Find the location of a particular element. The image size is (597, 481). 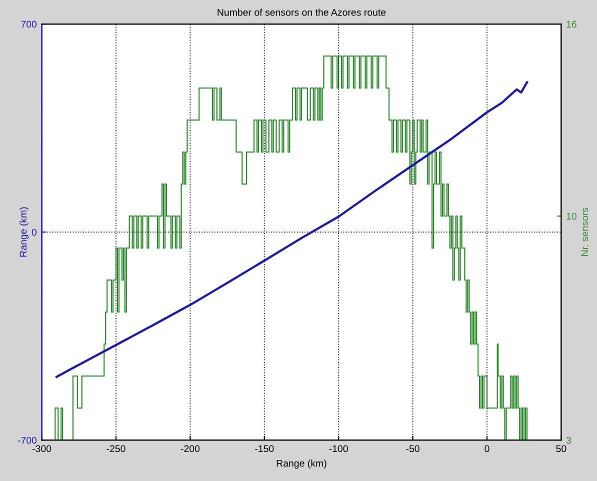

x-tick-label: -100 is located at coordinates (338, 448).